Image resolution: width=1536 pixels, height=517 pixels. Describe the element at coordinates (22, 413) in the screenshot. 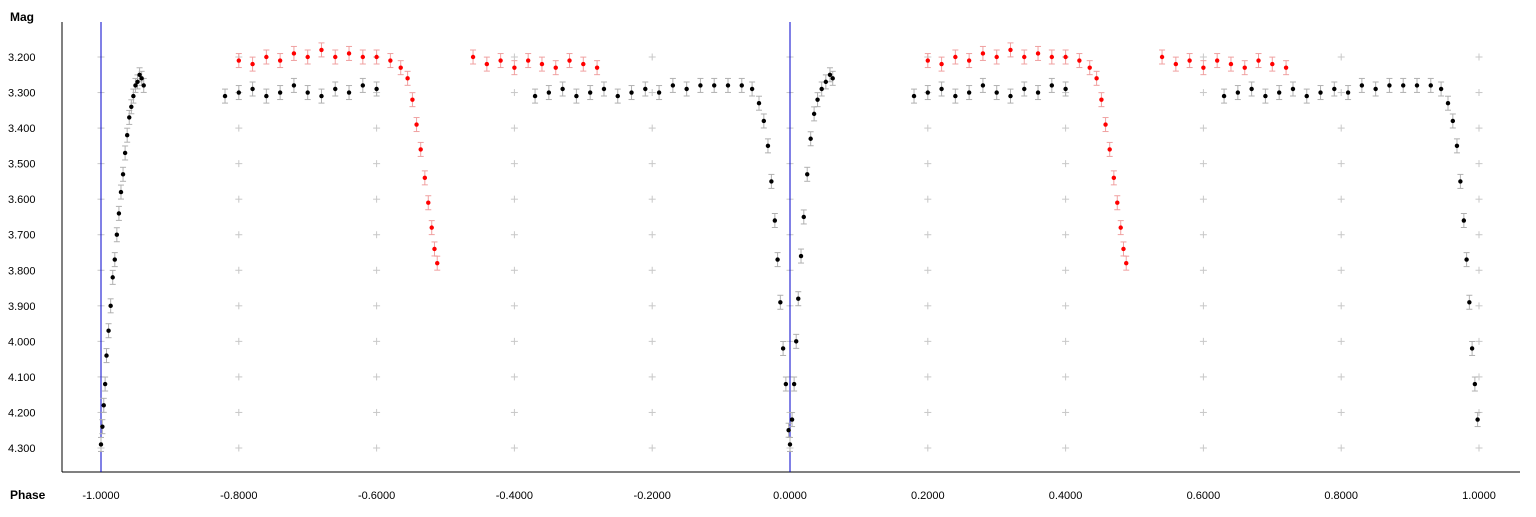

I see `y-tick-label: 4.200` at that location.